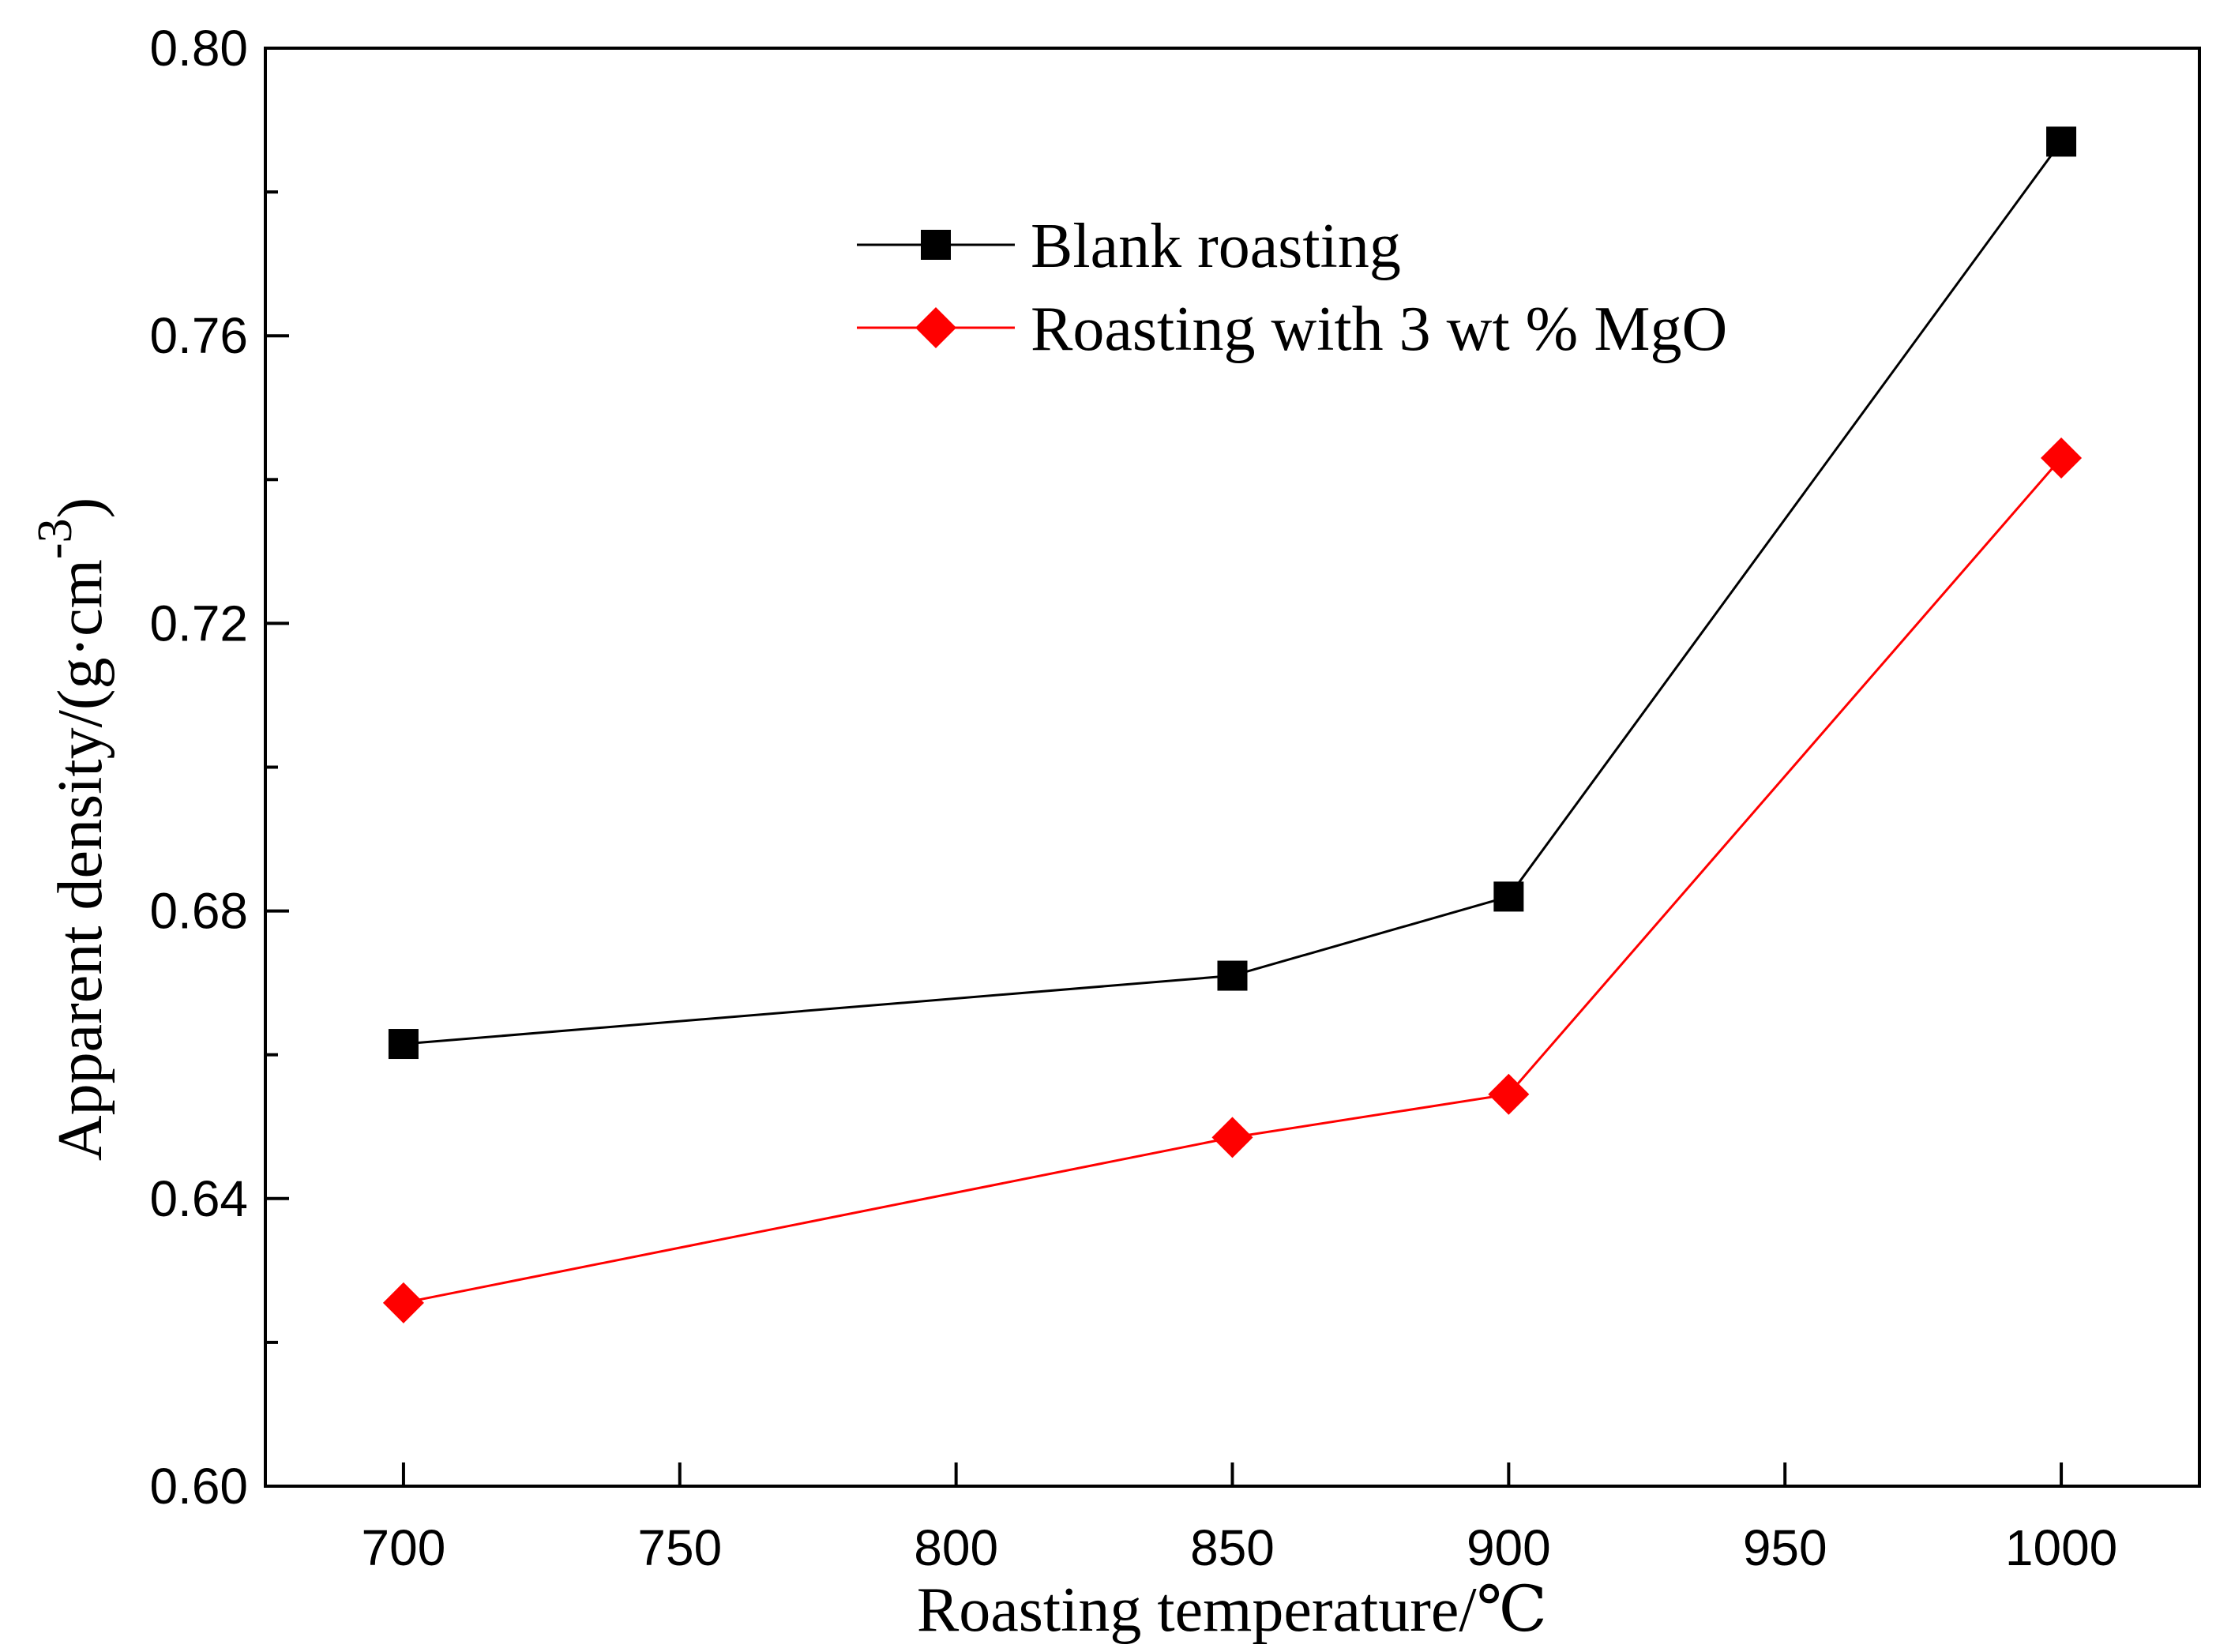 This screenshot has height=1652, width=2231. What do you see at coordinates (80, 508) in the screenshot?
I see `y-axis-title-close: )` at bounding box center [80, 508].